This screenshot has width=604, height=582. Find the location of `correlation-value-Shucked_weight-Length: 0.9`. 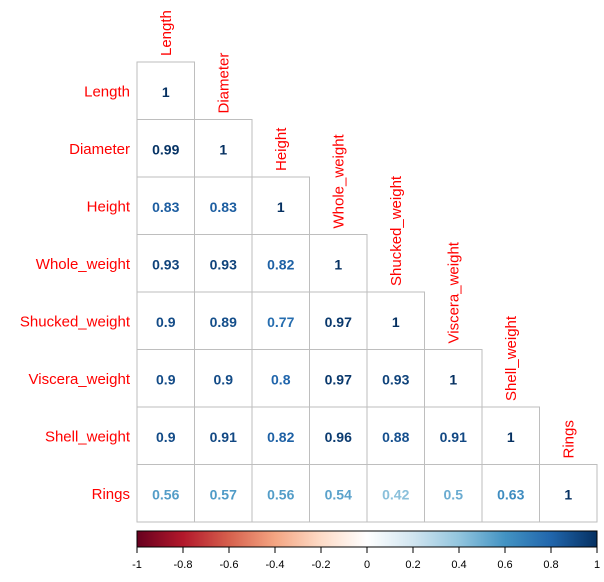

correlation-value-Shucked_weight-Length: 0.9 is located at coordinates (166, 322).